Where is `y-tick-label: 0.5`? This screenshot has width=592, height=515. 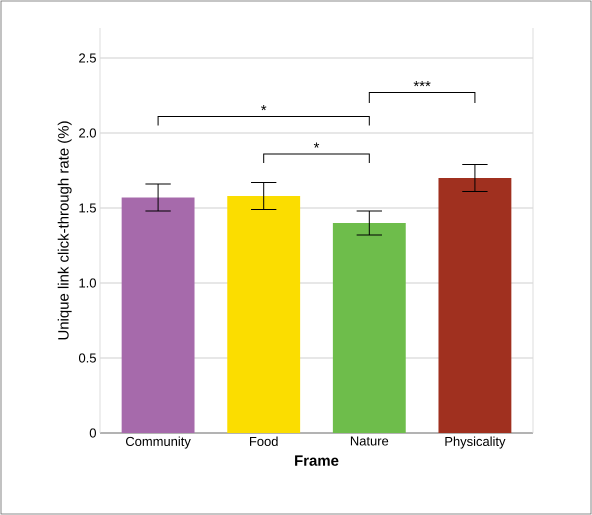
y-tick-label: 0.5 is located at coordinates (87, 358).